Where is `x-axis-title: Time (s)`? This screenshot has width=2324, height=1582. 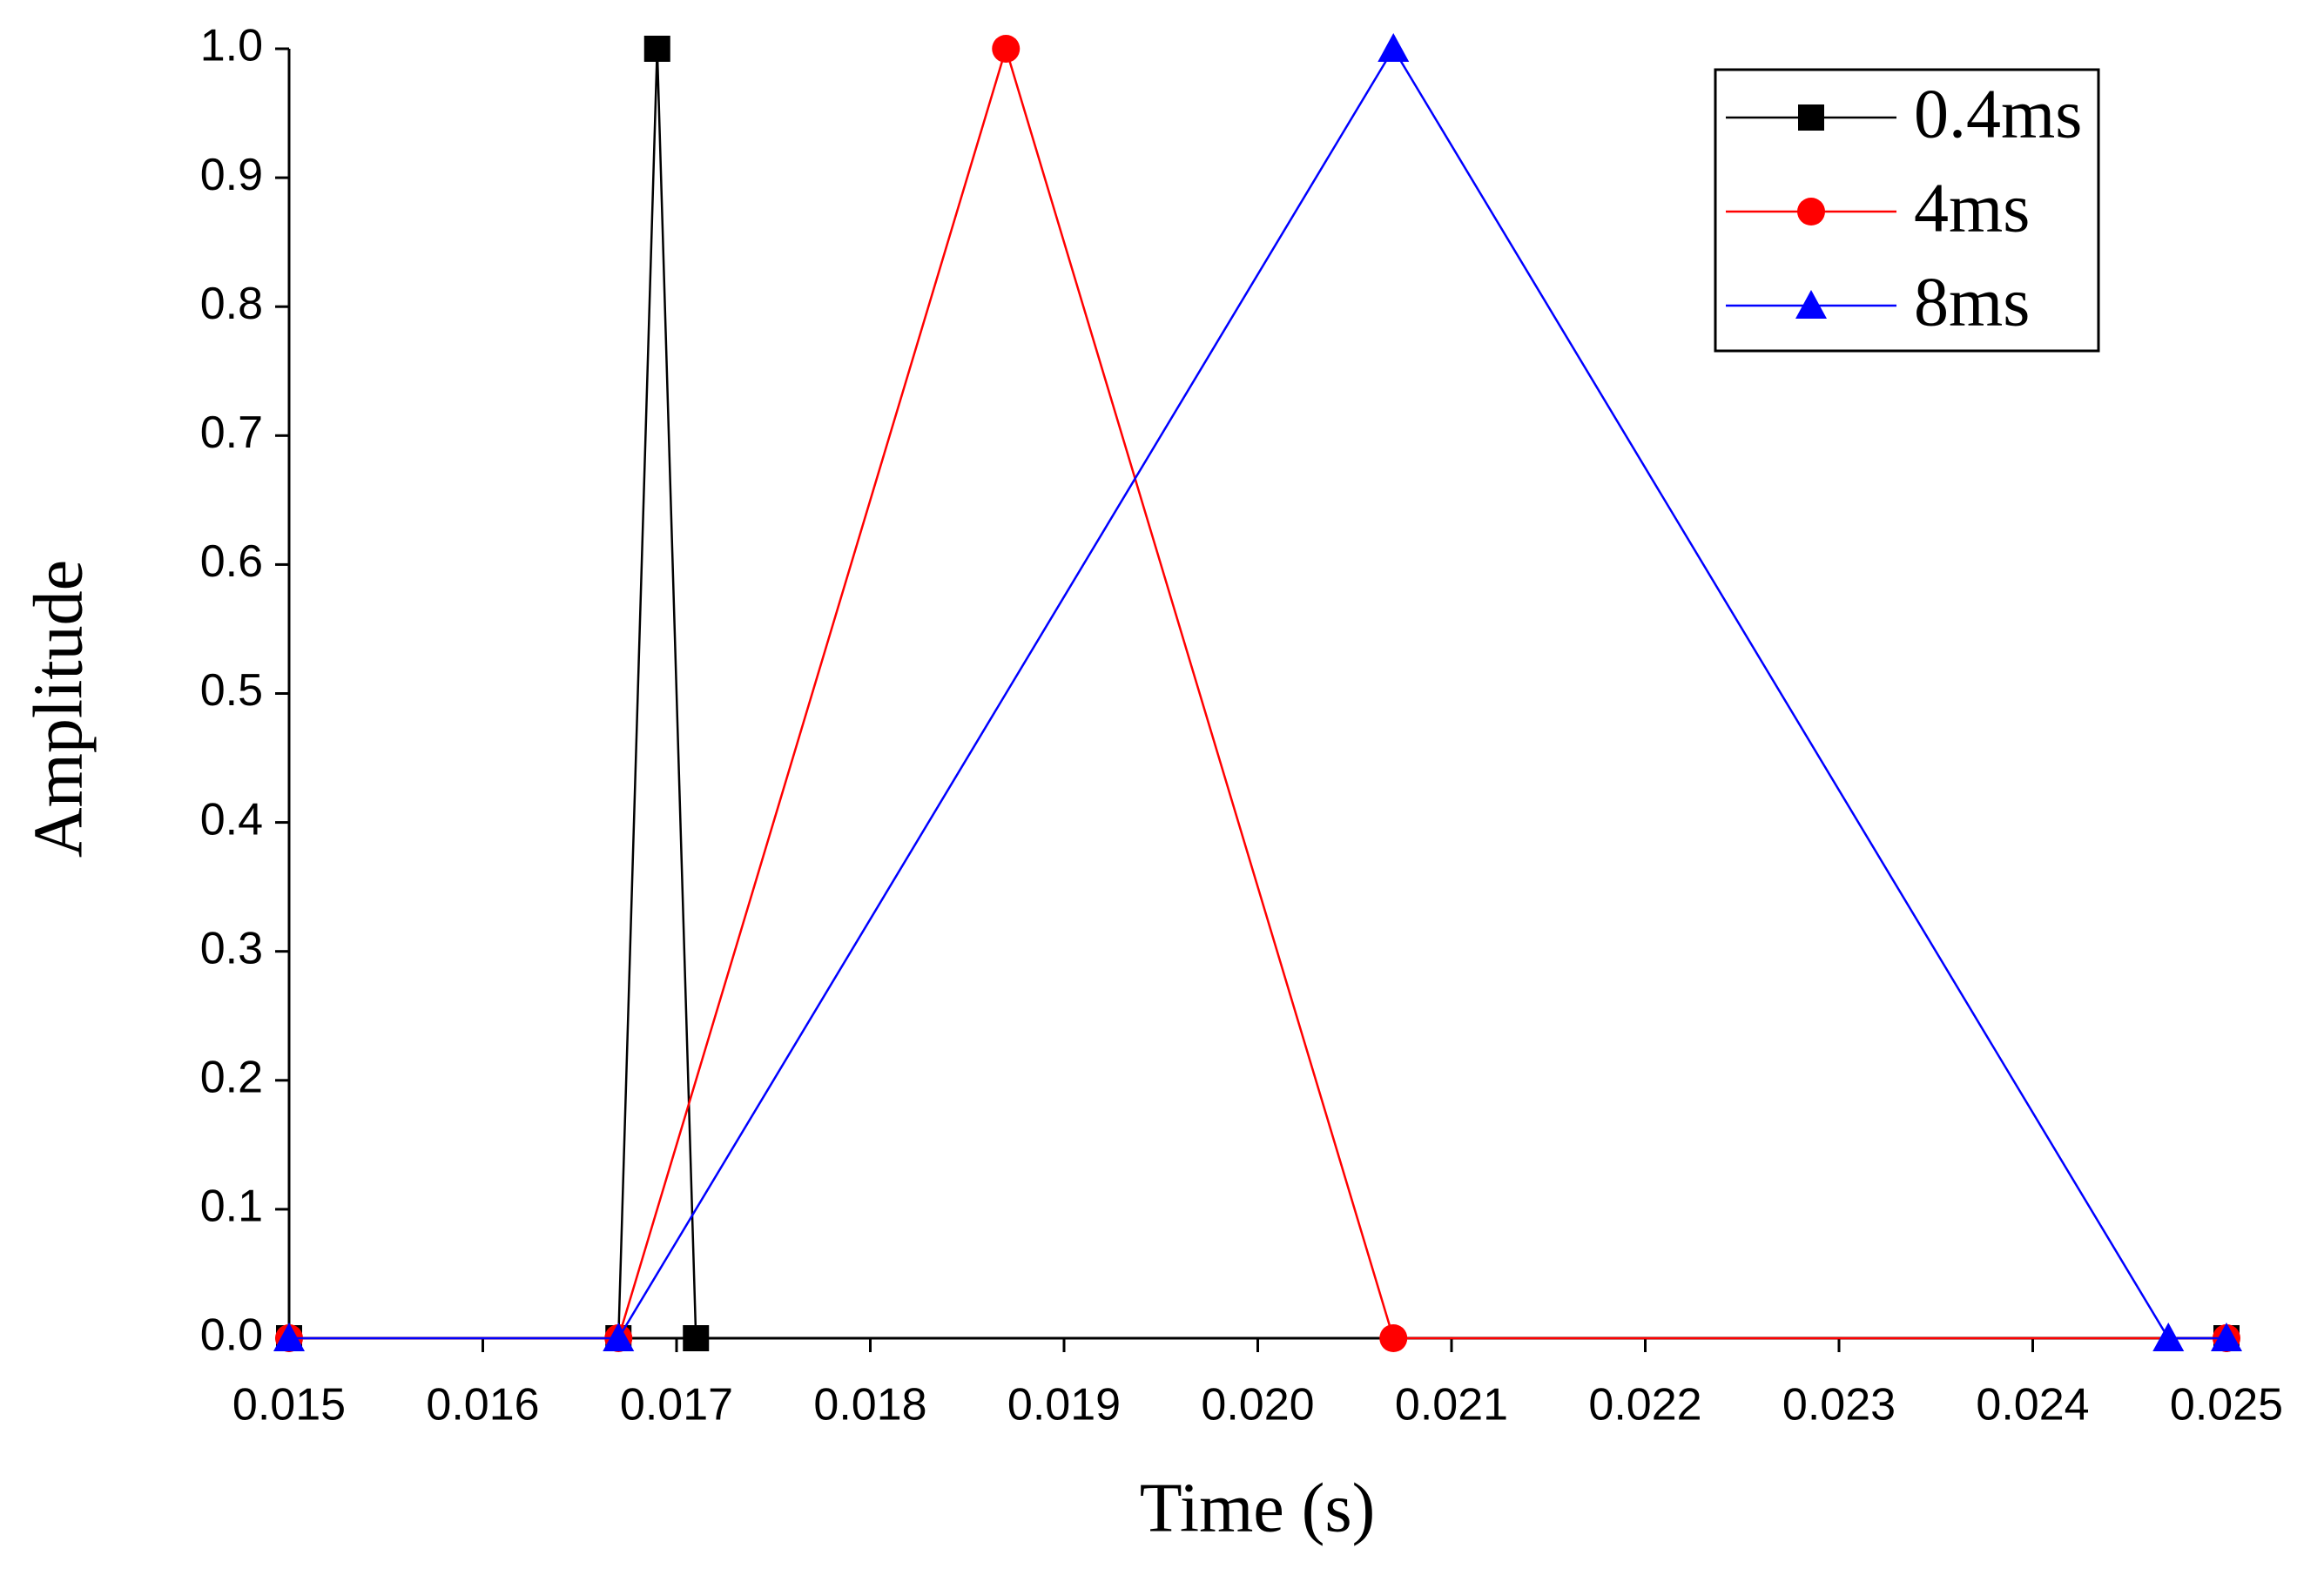
x-axis-title: Time (s) is located at coordinates (1257, 1508).